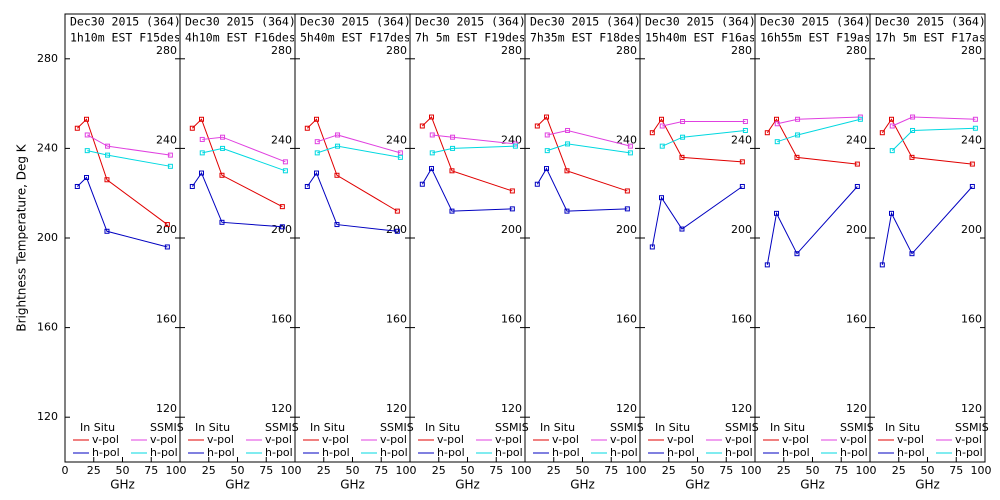 This screenshot has width=1000, height=500. I want to click on panel-title: 17h 5m EST F17asc, so click(934, 38).